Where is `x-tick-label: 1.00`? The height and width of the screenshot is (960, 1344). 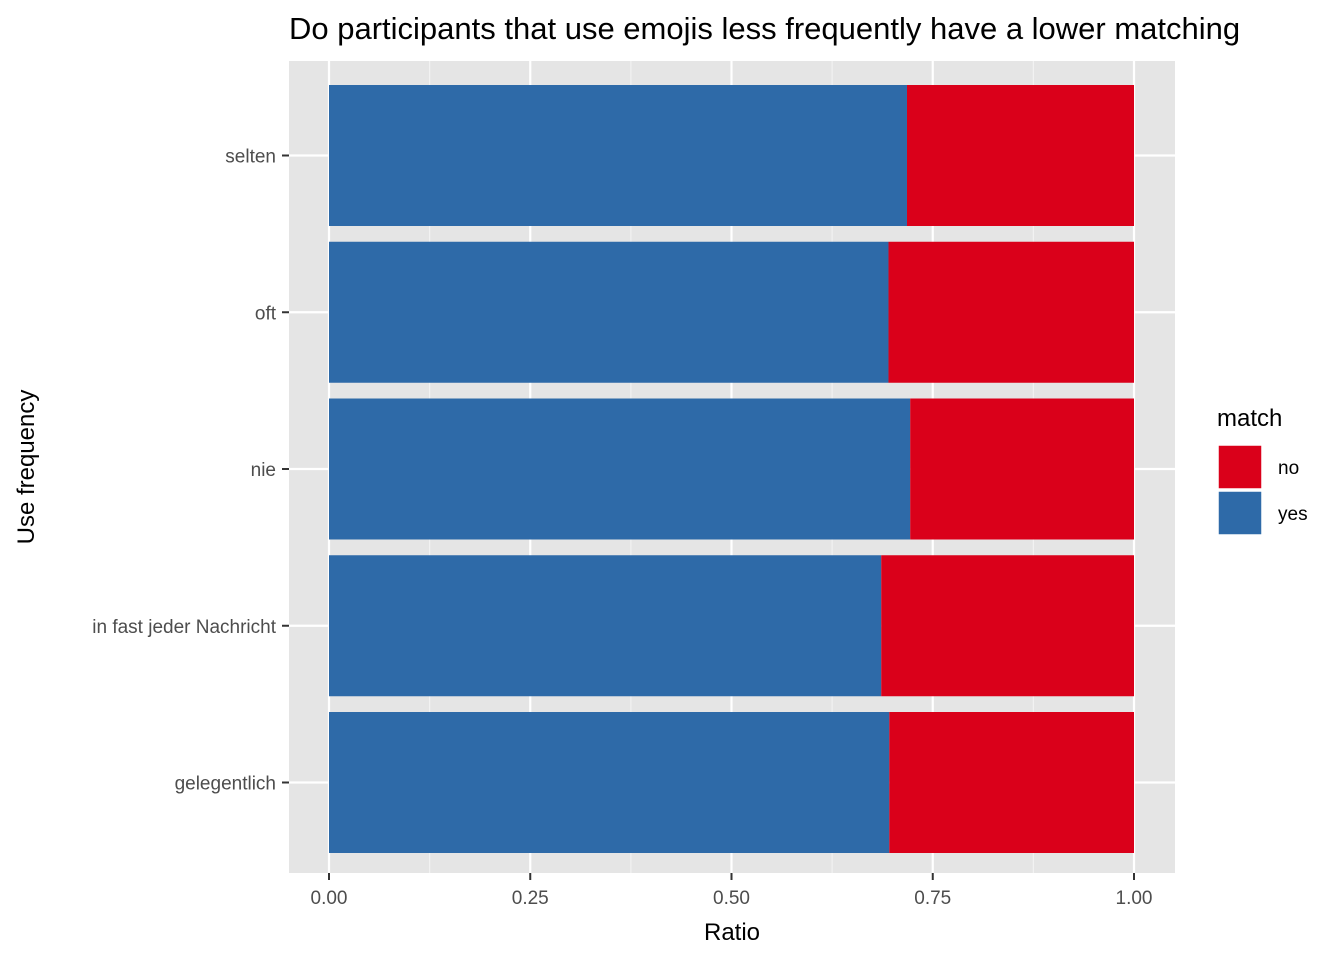
x-tick-label: 1.00 is located at coordinates (1134, 898).